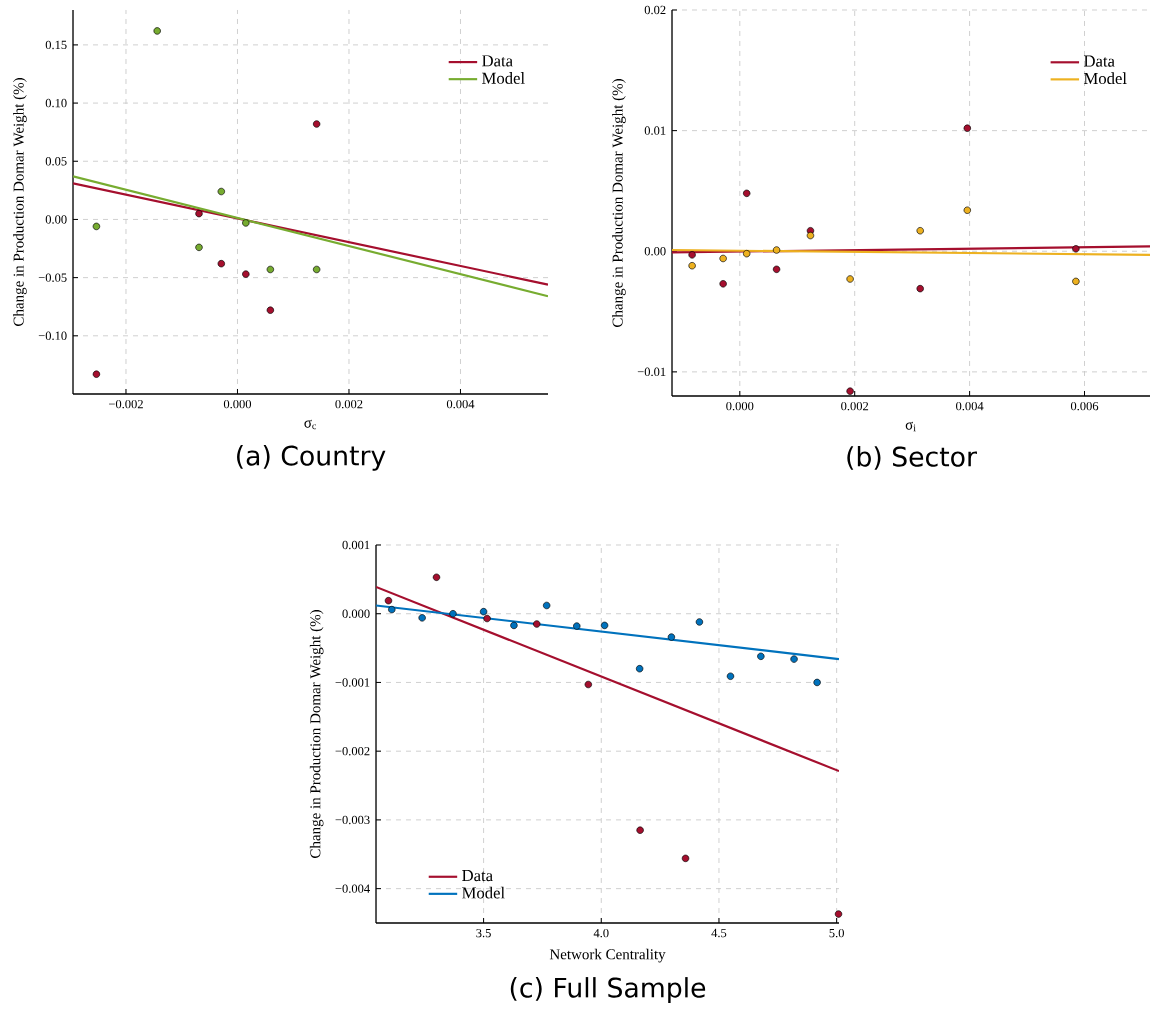  I want to click on y-tick-label: −0.001, so click(352, 682).